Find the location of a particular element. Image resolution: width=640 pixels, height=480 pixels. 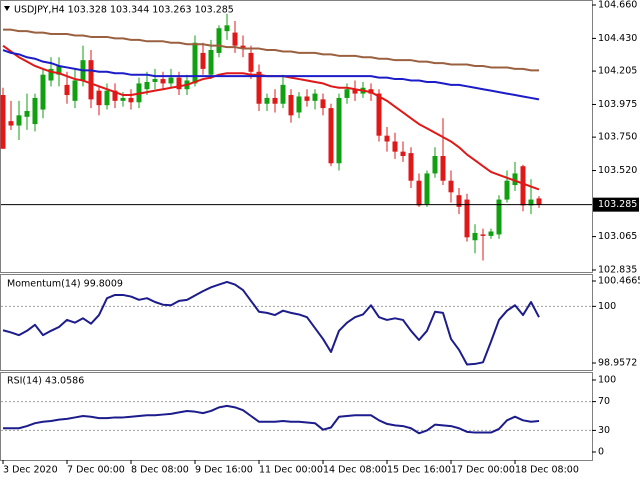

y-tick-label: 30 is located at coordinates (604, 430).